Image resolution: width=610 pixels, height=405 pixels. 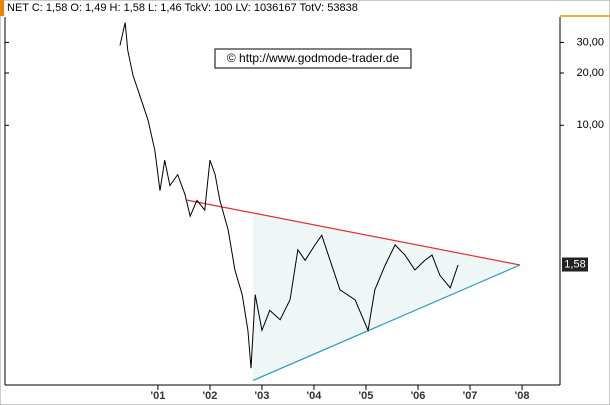 I want to click on watermark-box, so click(x=313, y=58).